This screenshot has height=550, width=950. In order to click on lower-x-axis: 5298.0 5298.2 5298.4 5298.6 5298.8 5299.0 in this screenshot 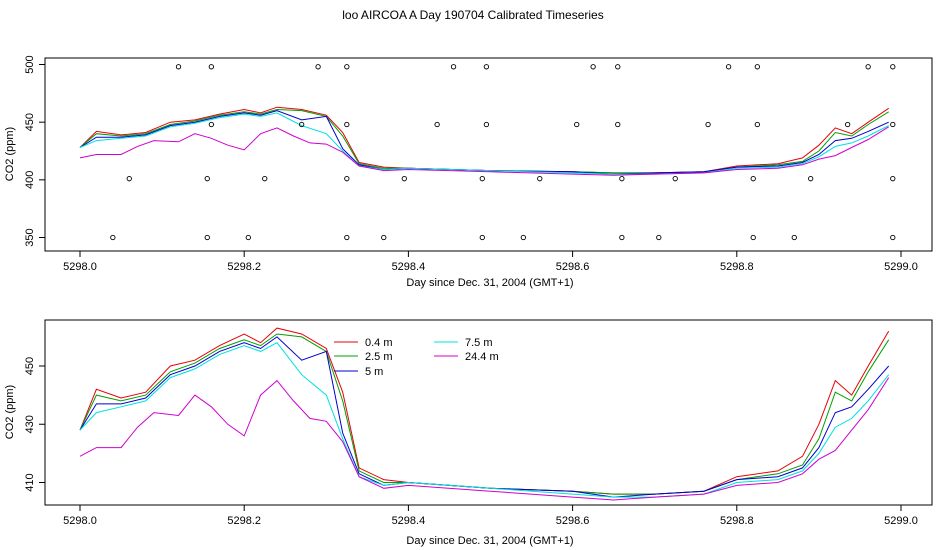, I will do `click(490, 516)`.